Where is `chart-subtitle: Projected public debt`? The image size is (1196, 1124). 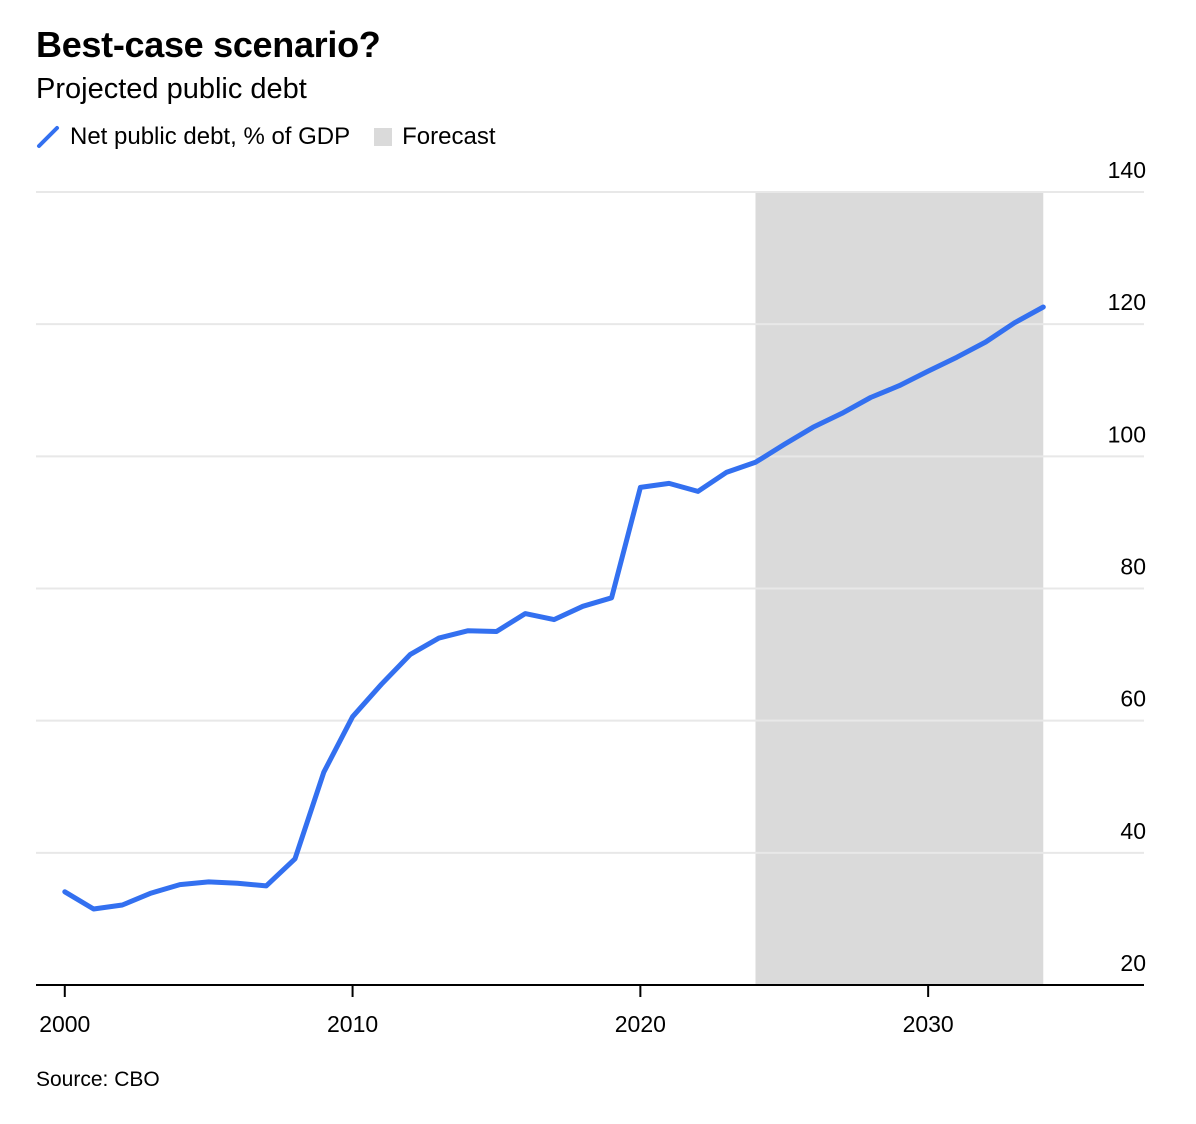
chart-subtitle: Projected public debt is located at coordinates (171, 89).